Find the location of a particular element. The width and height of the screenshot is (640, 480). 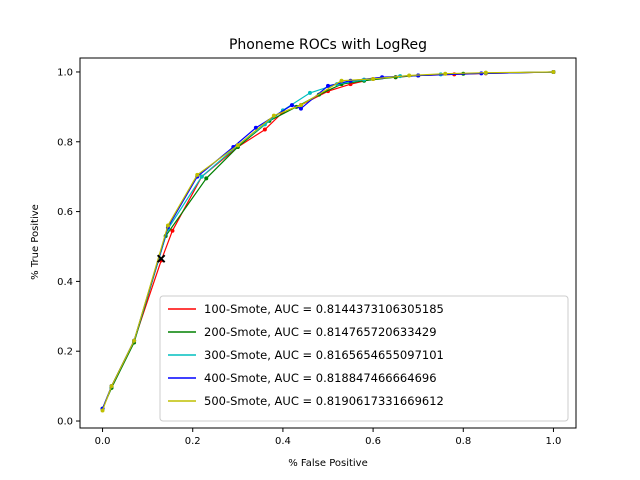

x-tick-label: 0.0 is located at coordinates (103, 441).